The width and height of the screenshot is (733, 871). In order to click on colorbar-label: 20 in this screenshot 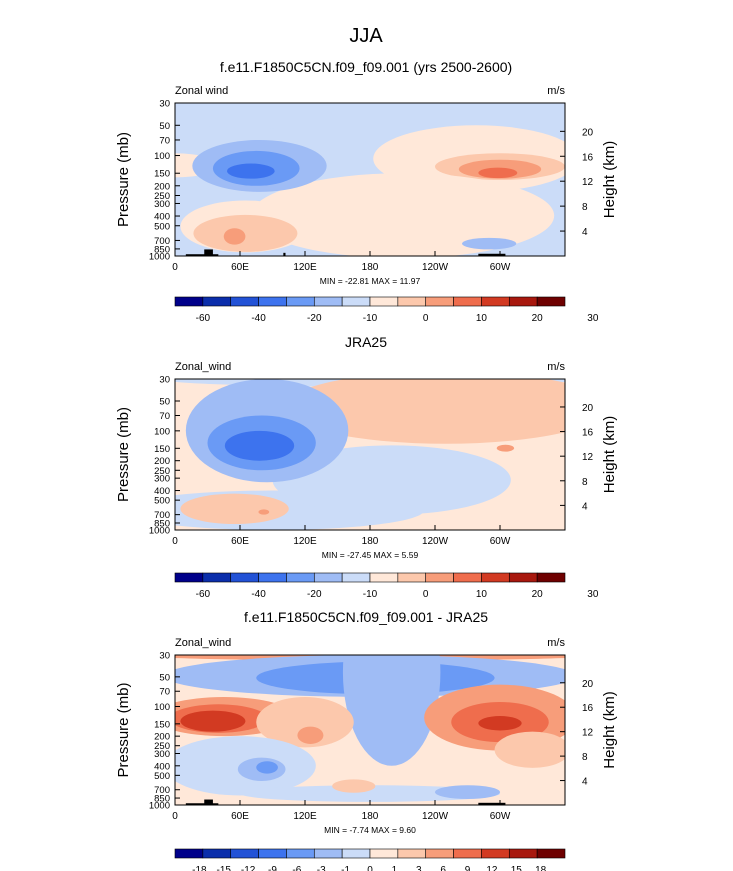, I will do `click(538, 594)`.